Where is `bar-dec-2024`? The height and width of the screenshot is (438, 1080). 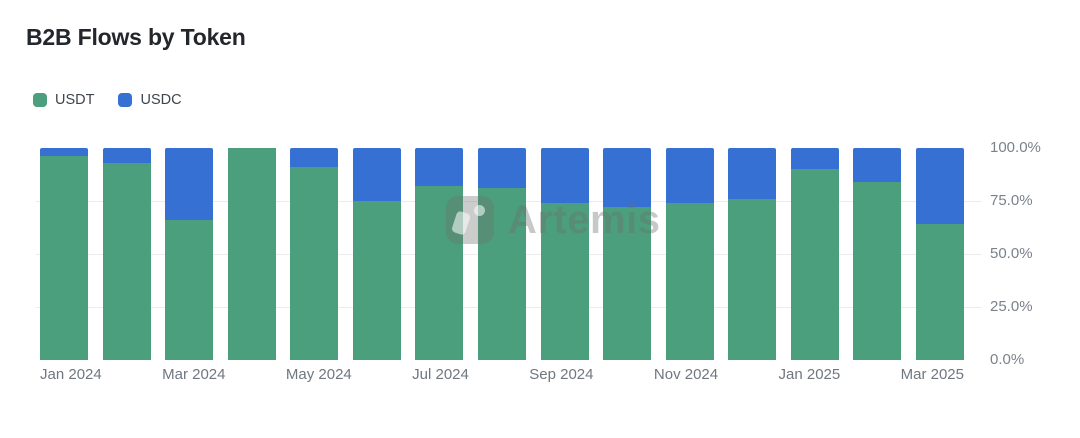
bar-dec-2024 is located at coordinates (752, 254).